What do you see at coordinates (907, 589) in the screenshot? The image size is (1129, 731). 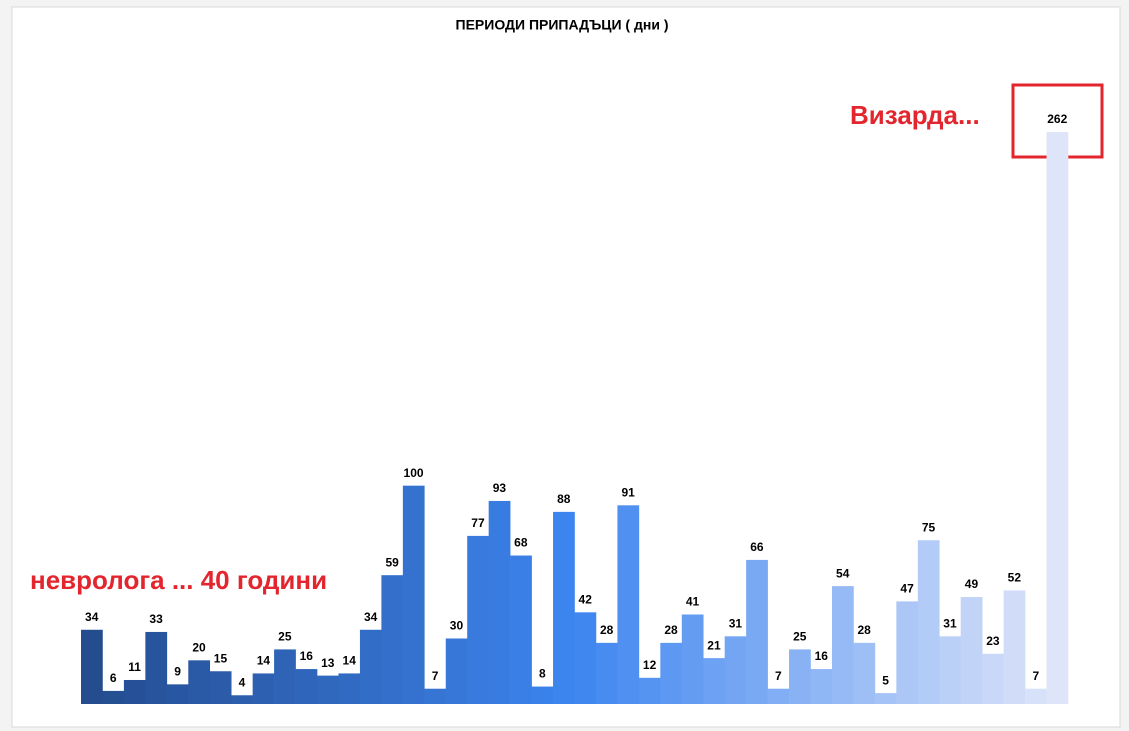 I see `data-label: 47` at bounding box center [907, 589].